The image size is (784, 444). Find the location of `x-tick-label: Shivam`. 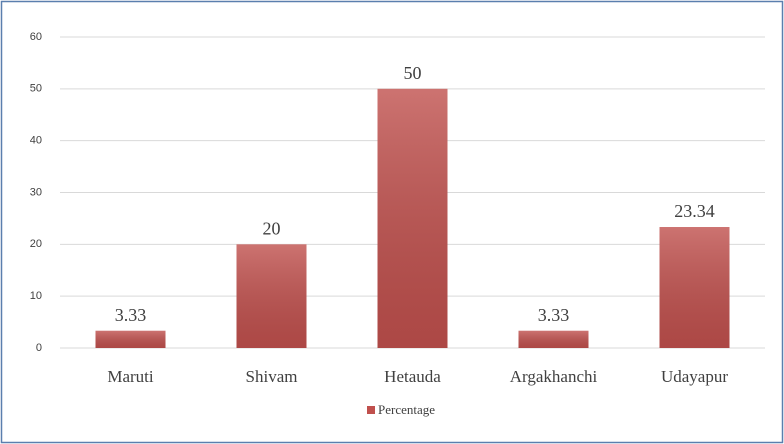

x-tick-label: Shivam is located at coordinates (272, 376).